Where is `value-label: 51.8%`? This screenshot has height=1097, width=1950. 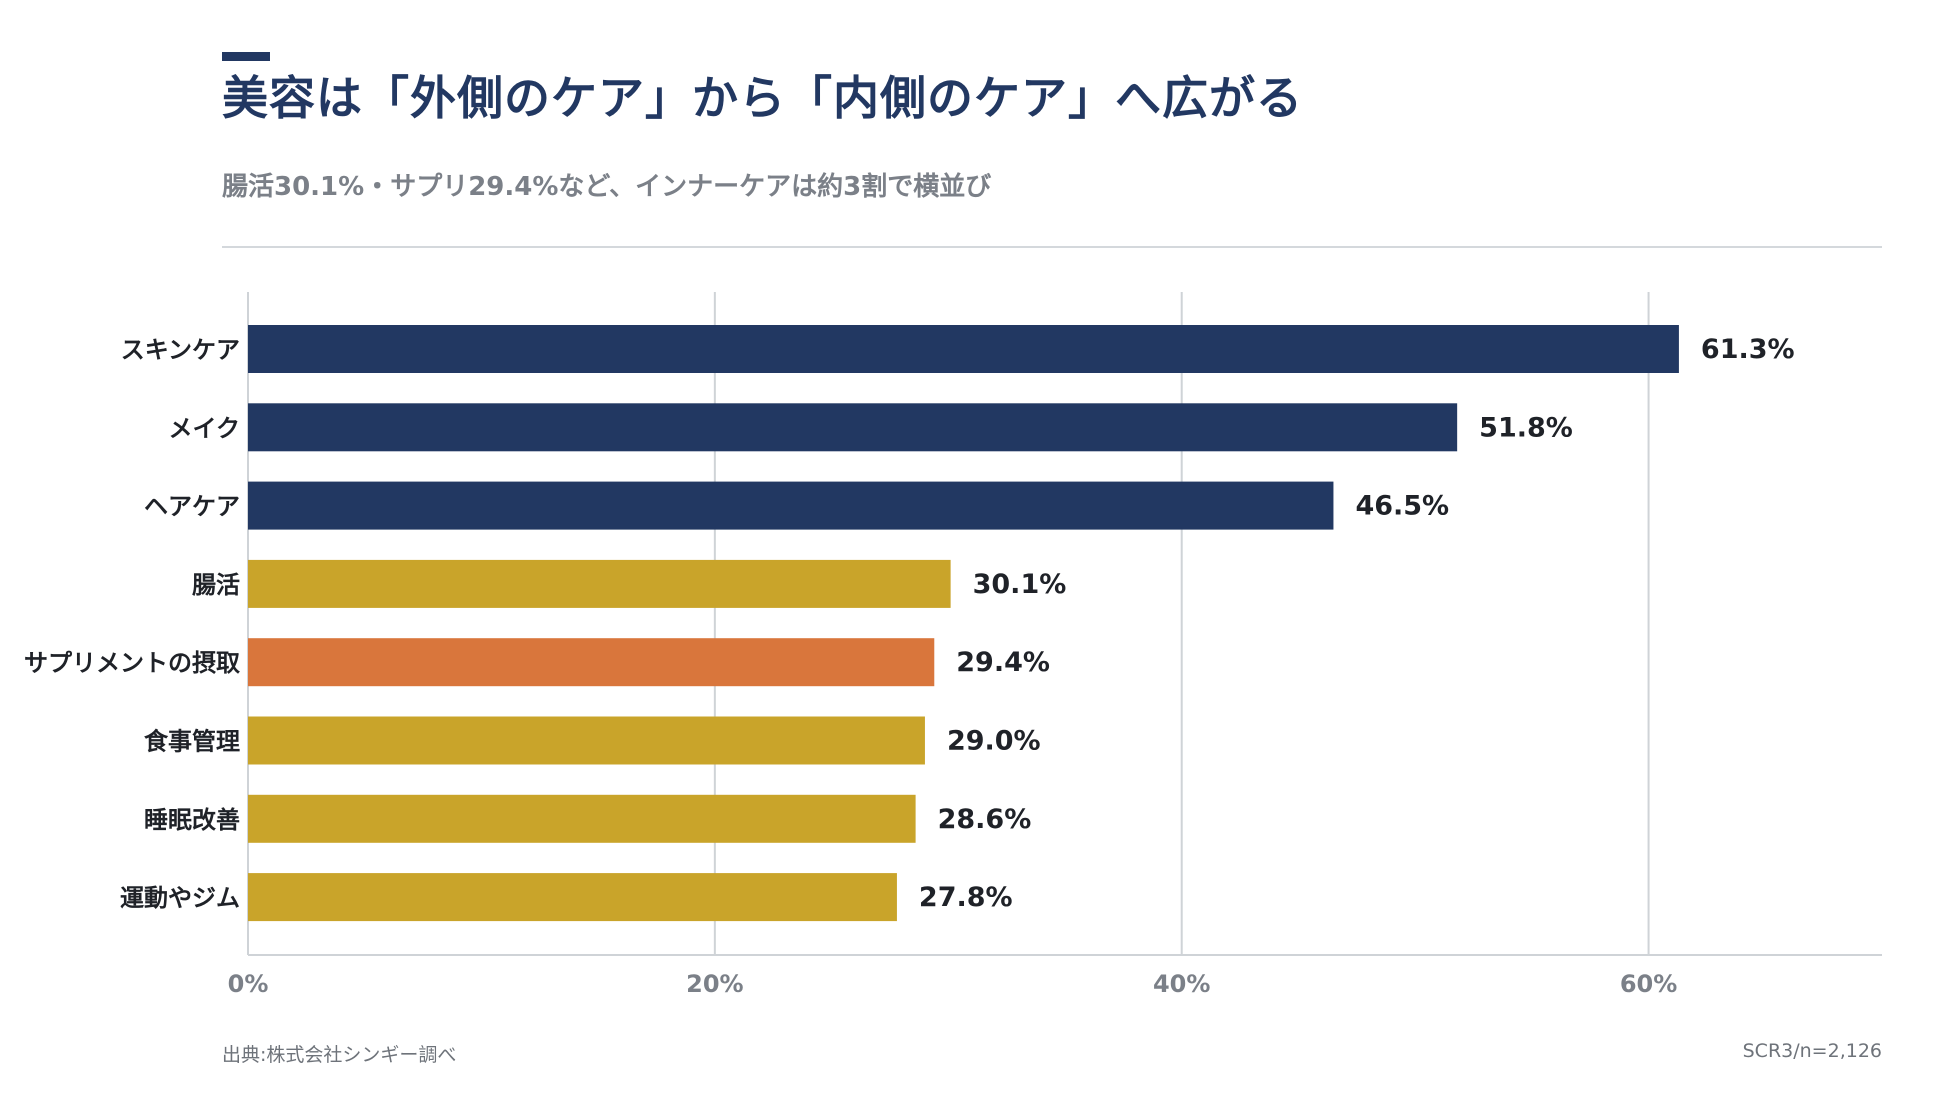
value-label: 51.8% is located at coordinates (1526, 427).